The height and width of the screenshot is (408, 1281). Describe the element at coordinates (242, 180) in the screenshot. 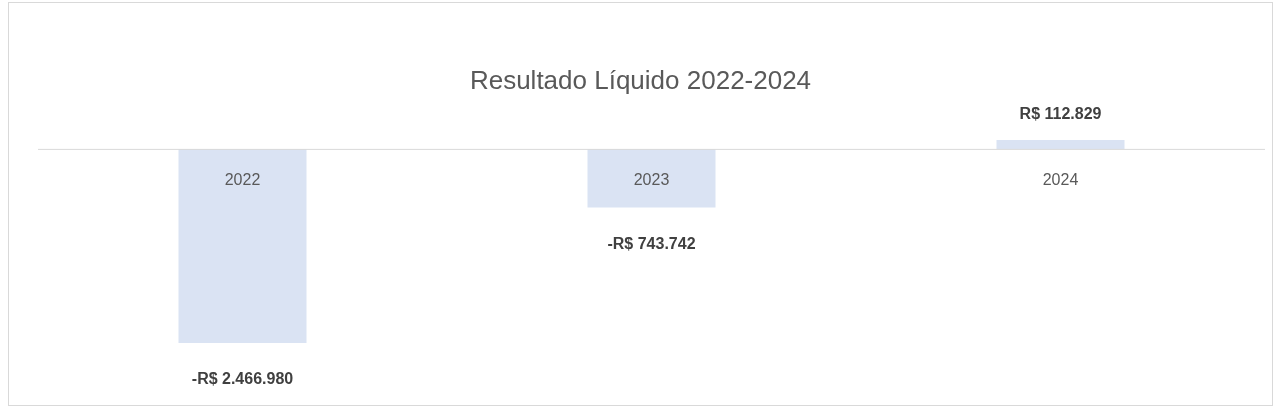

I see `x-tick-label: 2022` at that location.